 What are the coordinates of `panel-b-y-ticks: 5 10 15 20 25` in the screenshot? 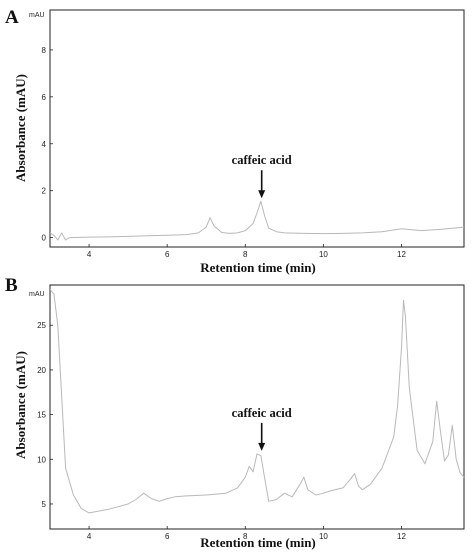 It's located at (45, 415).